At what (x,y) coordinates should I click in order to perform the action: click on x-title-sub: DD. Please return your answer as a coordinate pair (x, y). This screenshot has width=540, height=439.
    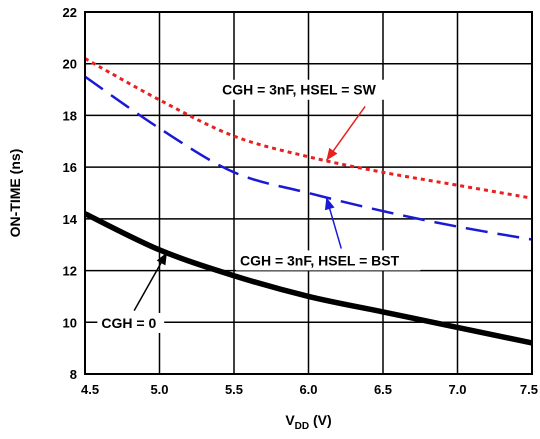
    Looking at the image, I should click on (302, 426).